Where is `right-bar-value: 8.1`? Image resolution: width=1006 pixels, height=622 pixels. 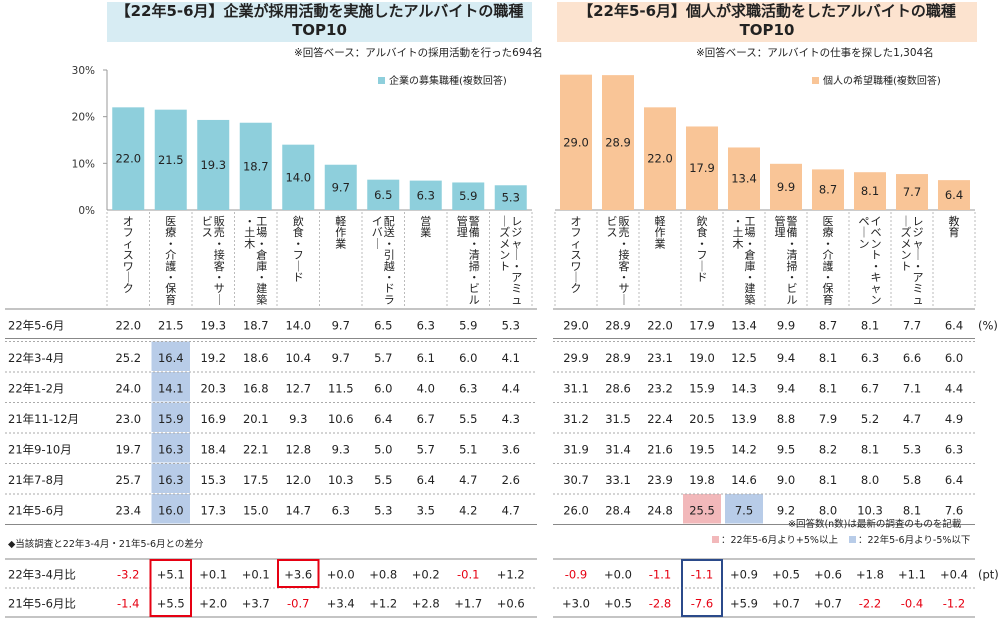 right-bar-value: 8.1 is located at coordinates (870, 191).